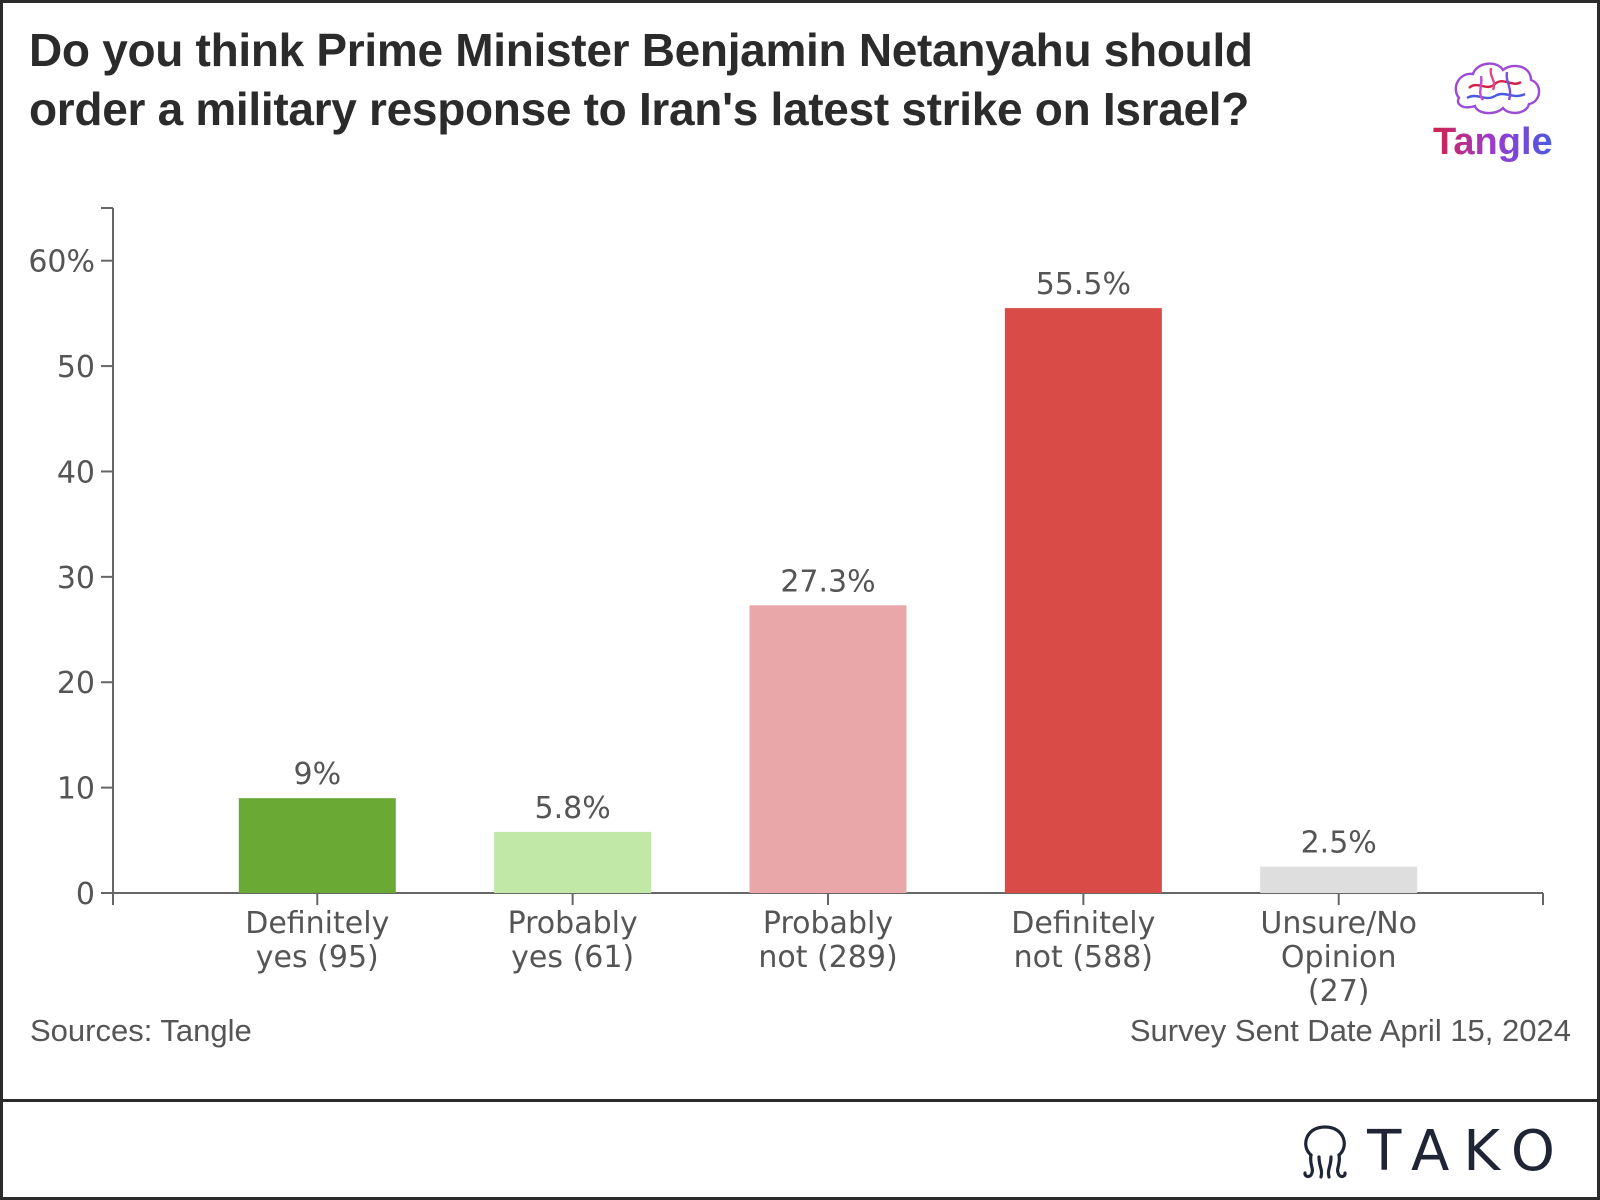 Image resolution: width=1600 pixels, height=1200 pixels. Describe the element at coordinates (800, 1100) in the screenshot. I see `footer-divider` at that location.